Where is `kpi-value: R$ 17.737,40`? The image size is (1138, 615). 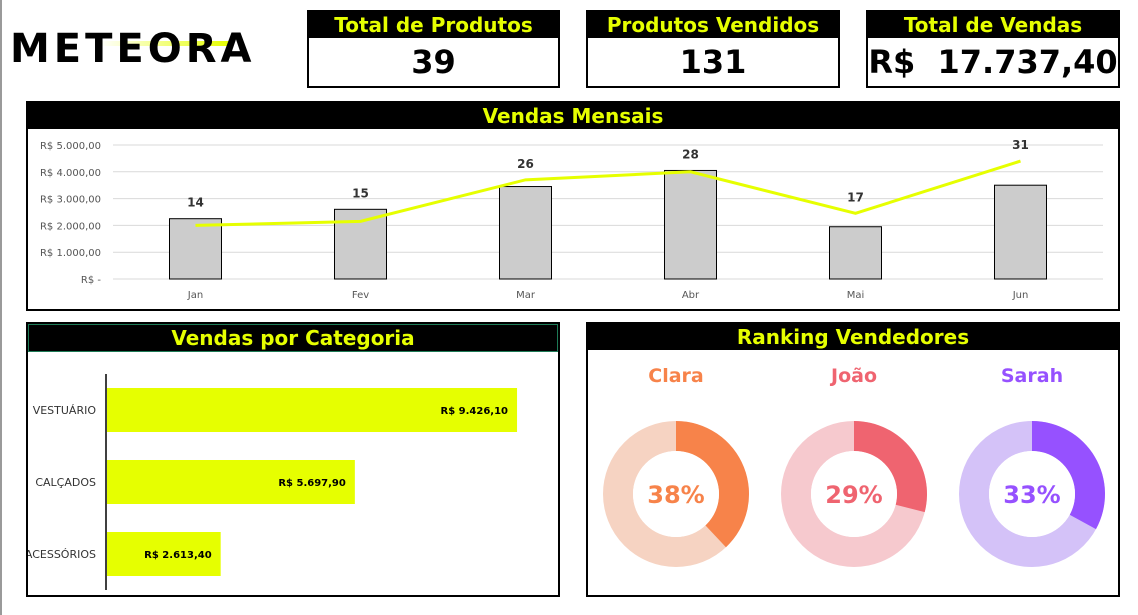
kpi-value: R$ 17.737,40 is located at coordinates (993, 62).